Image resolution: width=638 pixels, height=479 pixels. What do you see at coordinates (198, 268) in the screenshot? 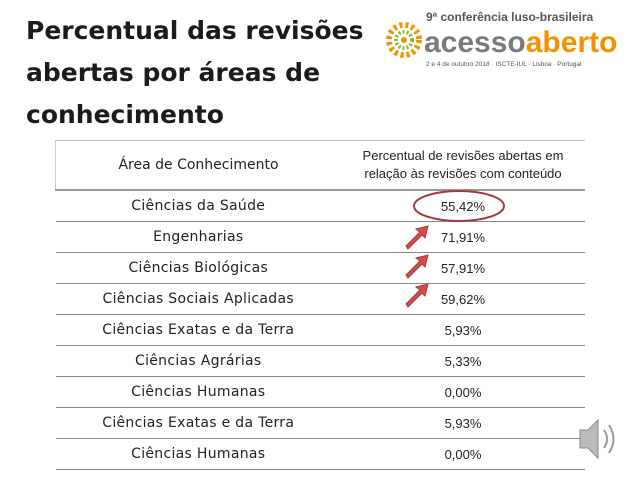
I see `area-cell: Ciências Biológicas` at bounding box center [198, 268].